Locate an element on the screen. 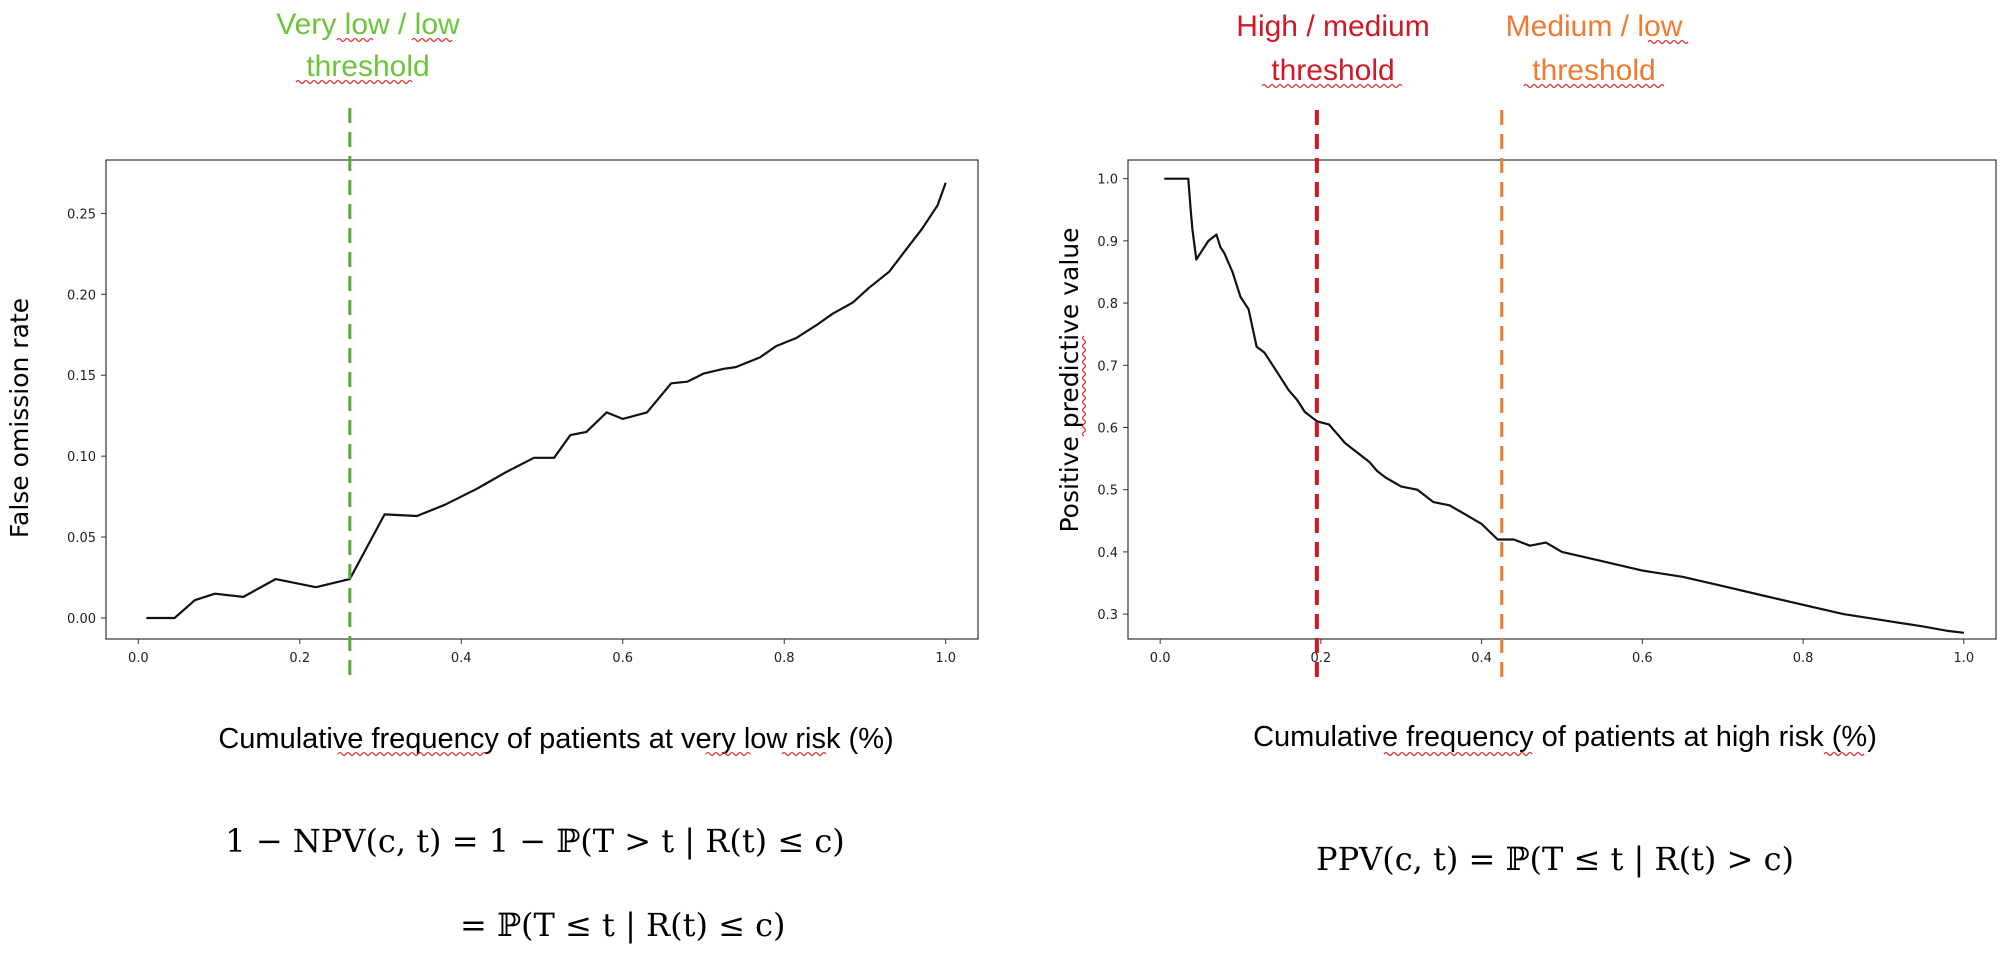 The height and width of the screenshot is (954, 2000). y-tick-label: 0.00 is located at coordinates (81, 619).